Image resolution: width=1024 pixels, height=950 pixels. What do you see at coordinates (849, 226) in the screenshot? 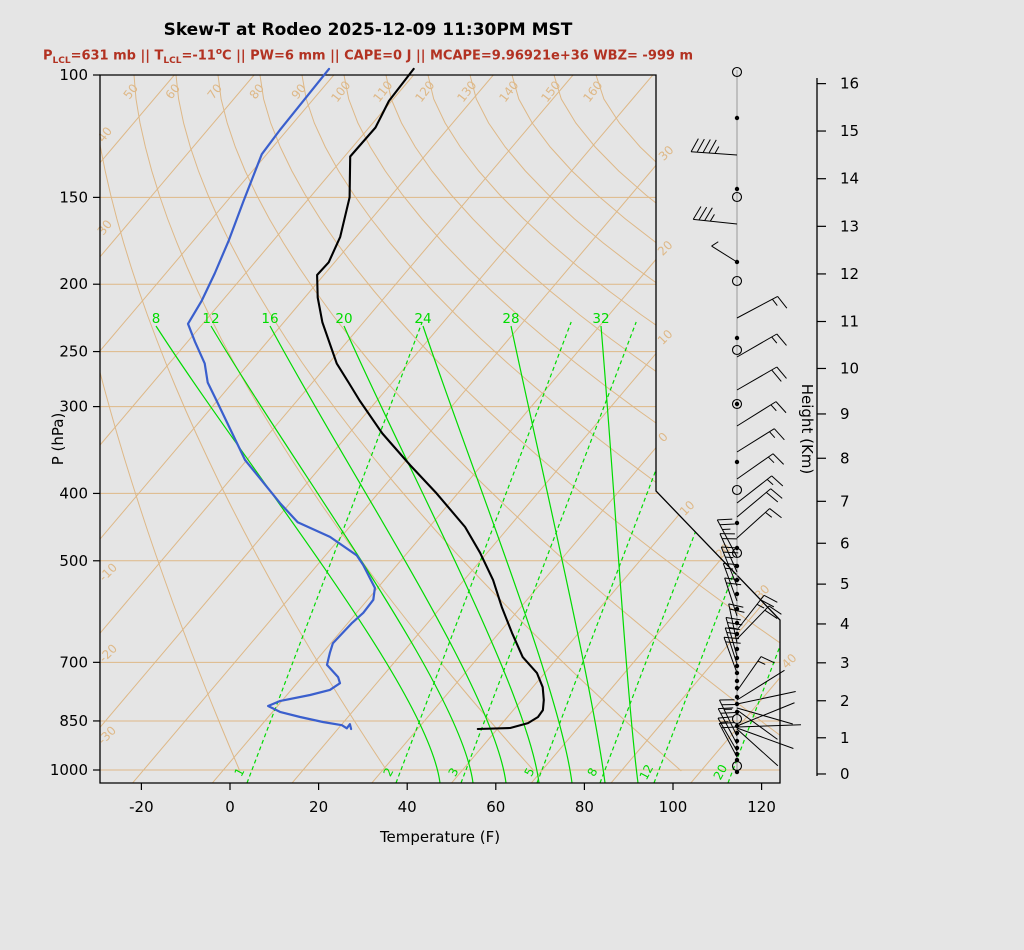
I see `height-tick-label: 13` at bounding box center [849, 226].